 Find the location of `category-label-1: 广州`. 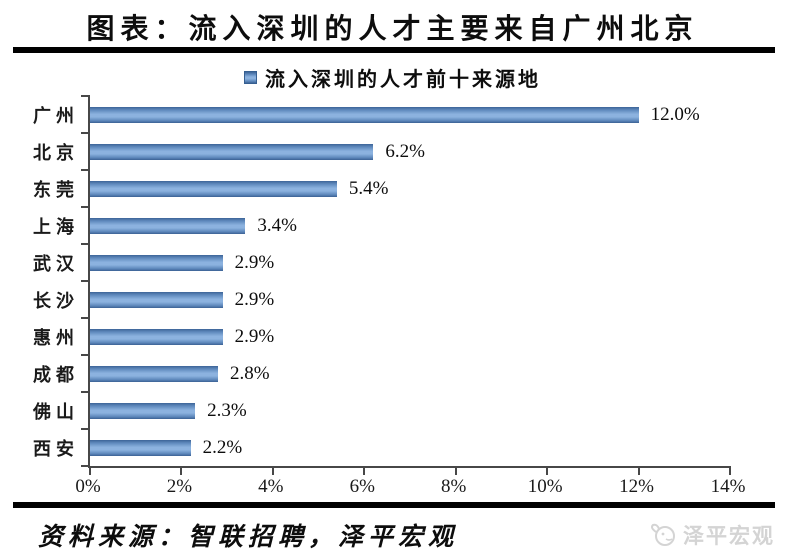

category-label-1: 广州 is located at coordinates (56, 115).